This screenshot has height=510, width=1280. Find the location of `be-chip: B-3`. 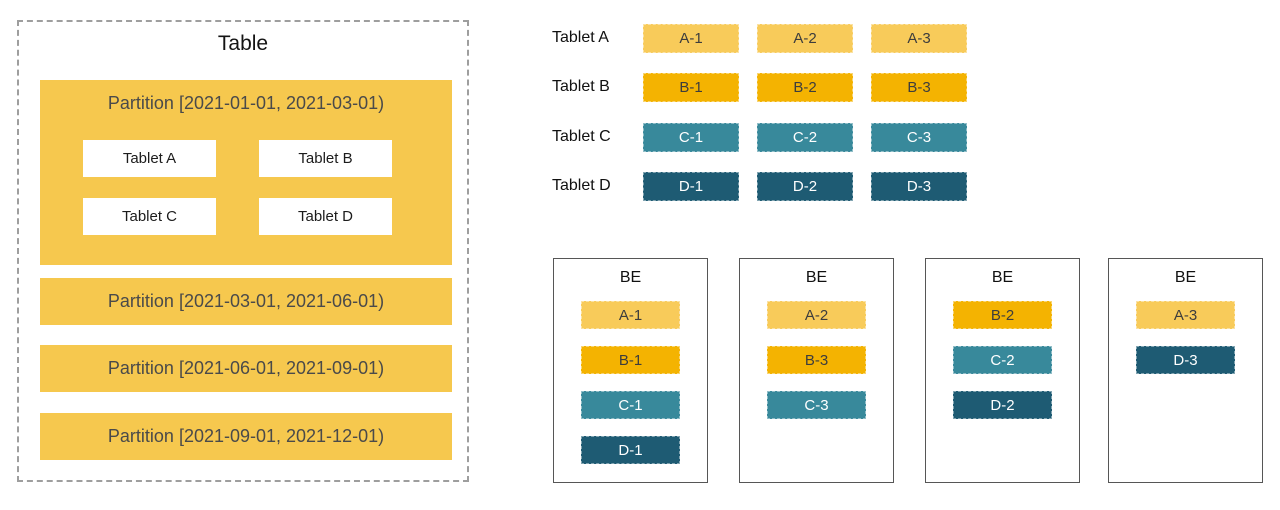

be-chip: B-3 is located at coordinates (816, 360).